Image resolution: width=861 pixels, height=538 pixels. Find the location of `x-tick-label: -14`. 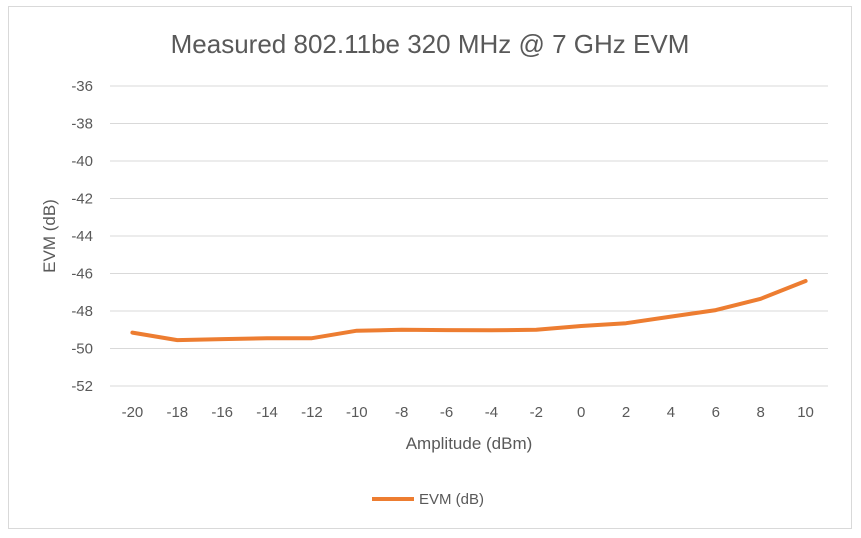

x-tick-label: -14 is located at coordinates (267, 412).